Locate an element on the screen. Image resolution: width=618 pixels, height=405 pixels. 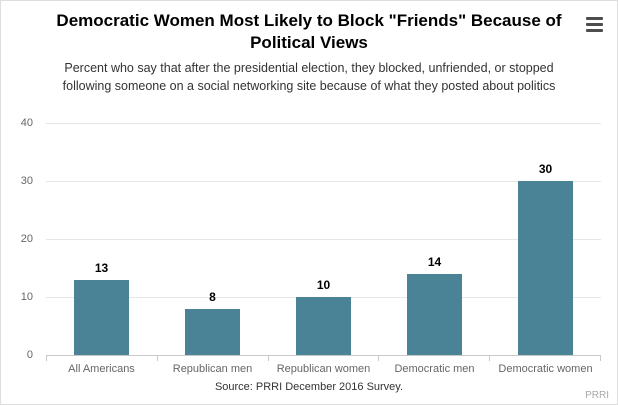
bar-column: 10 is located at coordinates (323, 239).